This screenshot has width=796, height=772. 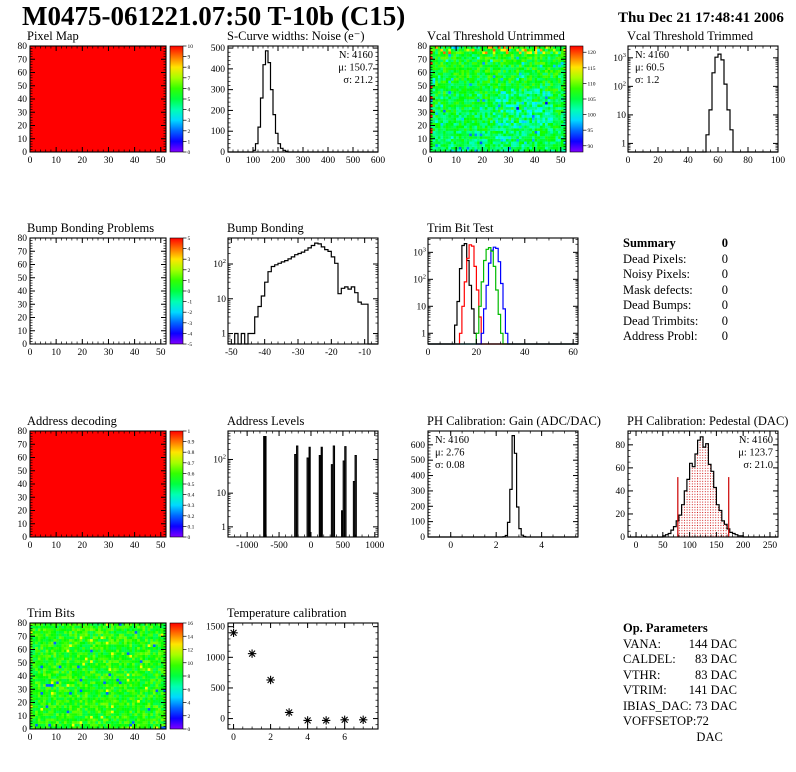 What do you see at coordinates (191, 443) in the screenshot?
I see `svg-text: 0.9` at bounding box center [191, 443].